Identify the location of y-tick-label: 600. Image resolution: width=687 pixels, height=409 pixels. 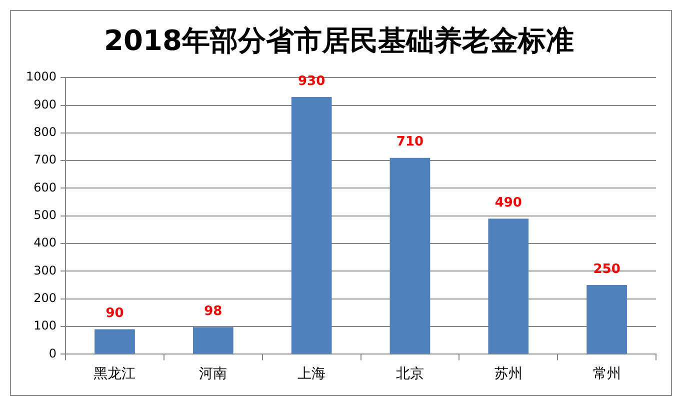
(45, 187).